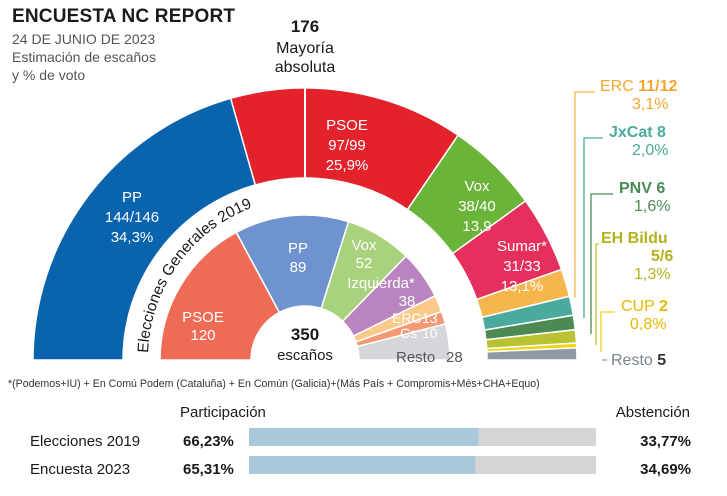 The width and height of the screenshot is (727, 496). Describe the element at coordinates (477, 186) in the screenshot. I see `label-vox-name: Vox` at that location.